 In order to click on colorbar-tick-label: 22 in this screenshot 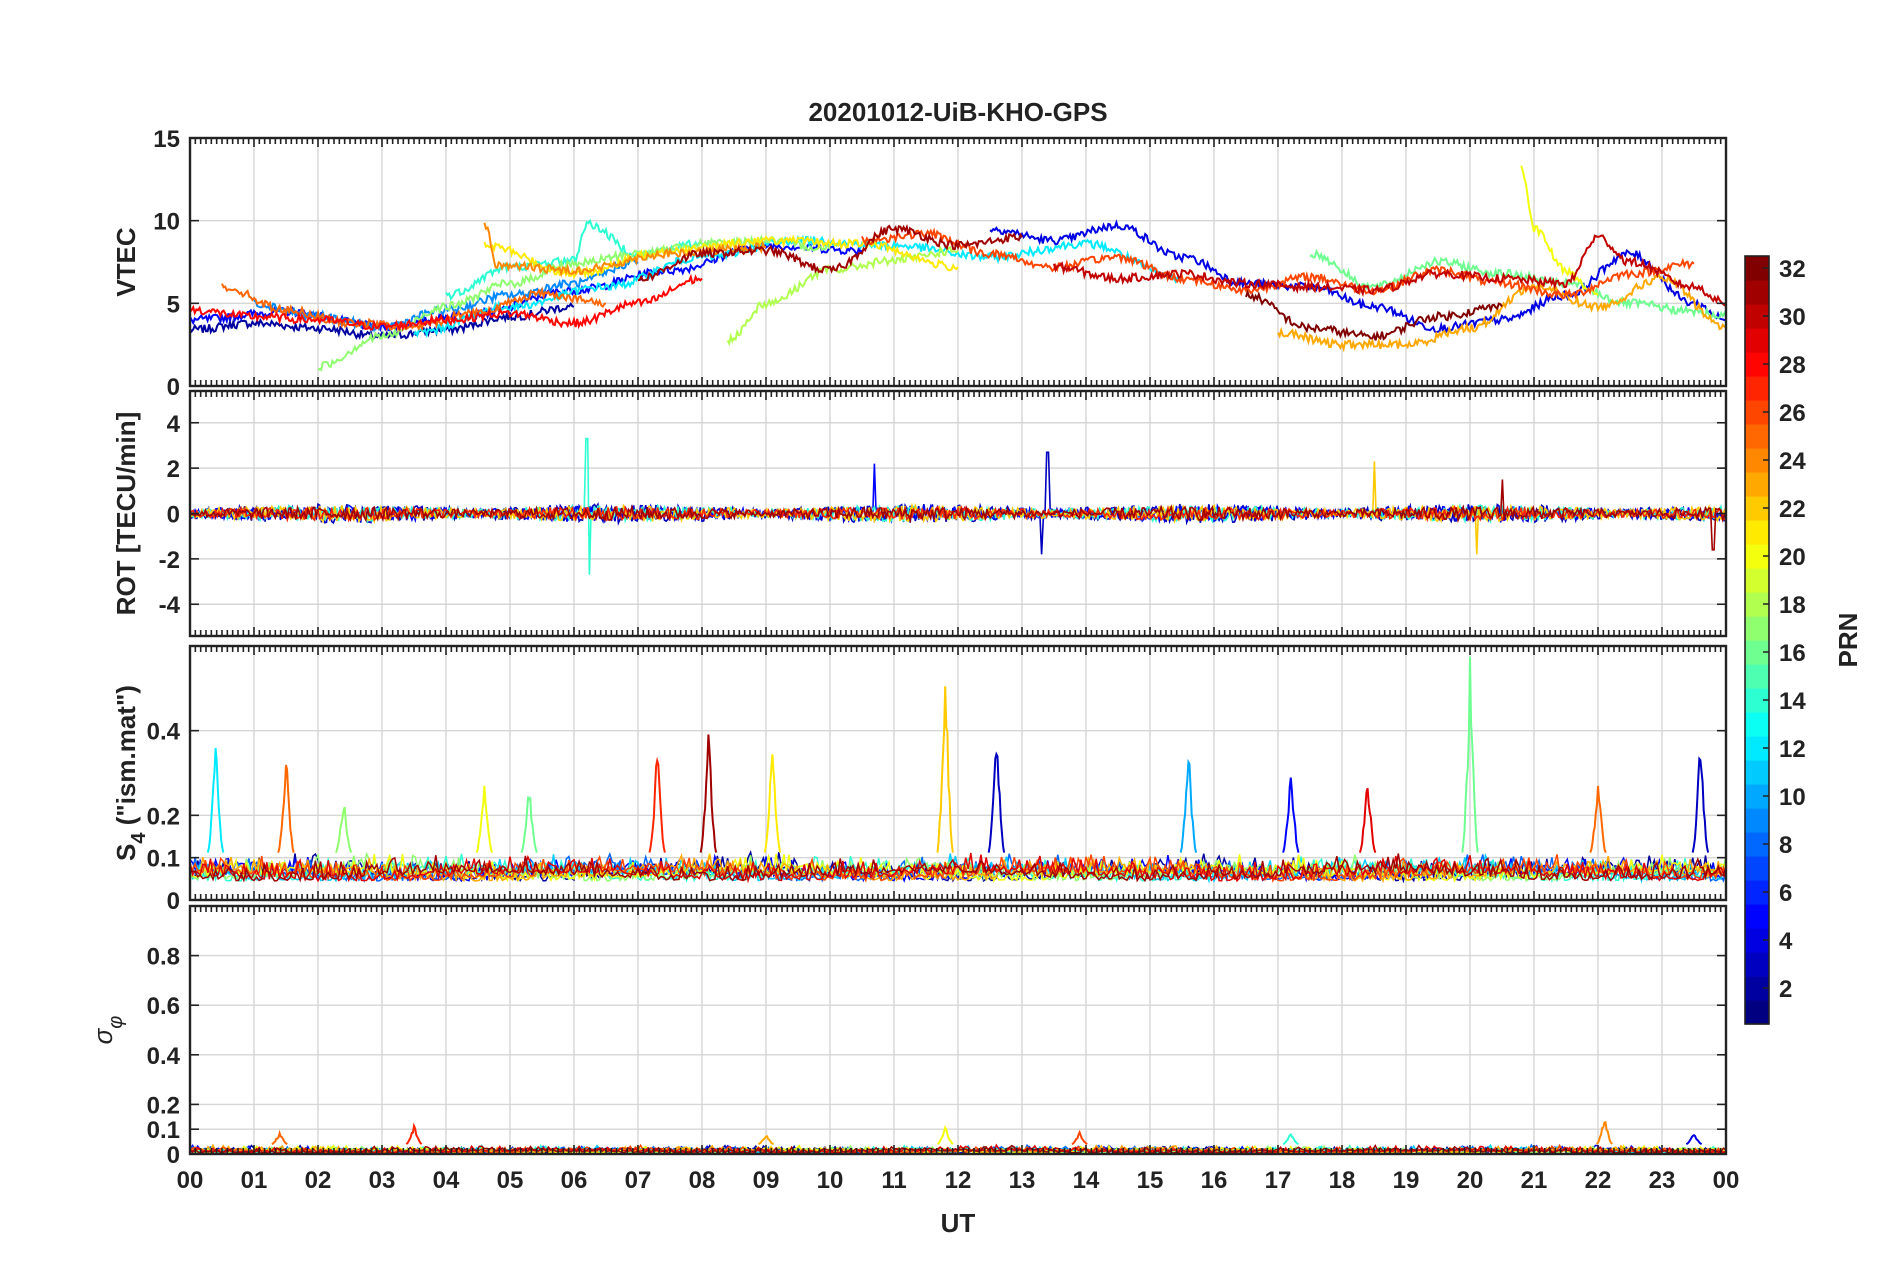, I will do `click(1792, 509)`.